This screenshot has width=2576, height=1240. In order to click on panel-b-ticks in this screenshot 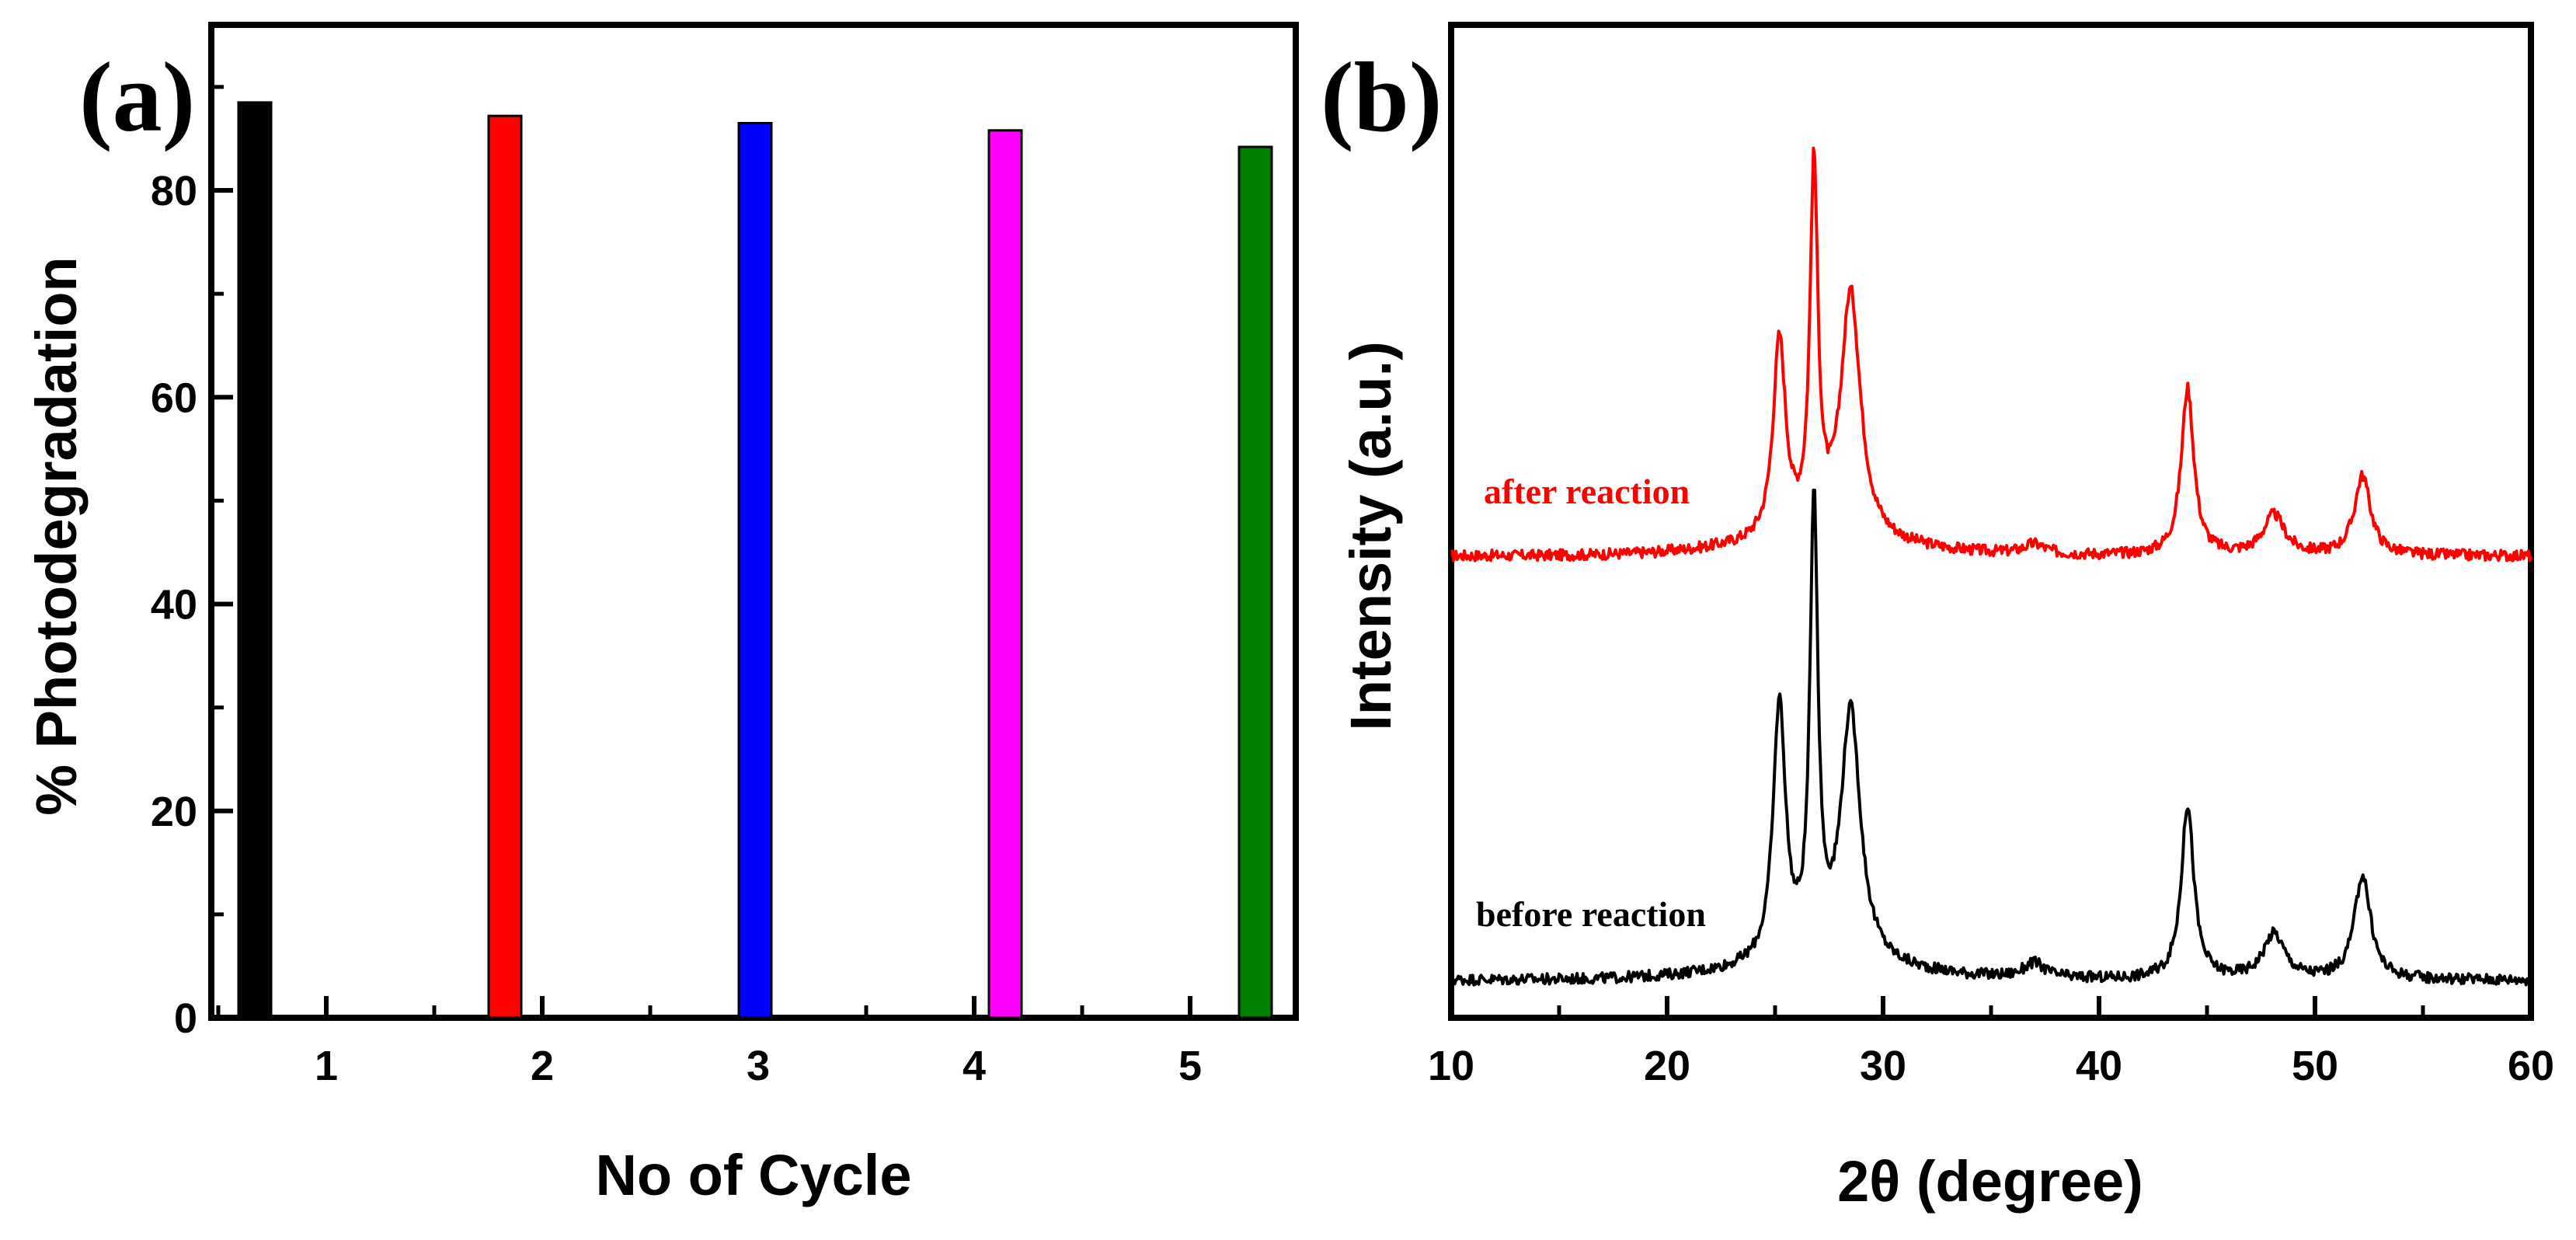, I will do `click(1991, 1007)`.